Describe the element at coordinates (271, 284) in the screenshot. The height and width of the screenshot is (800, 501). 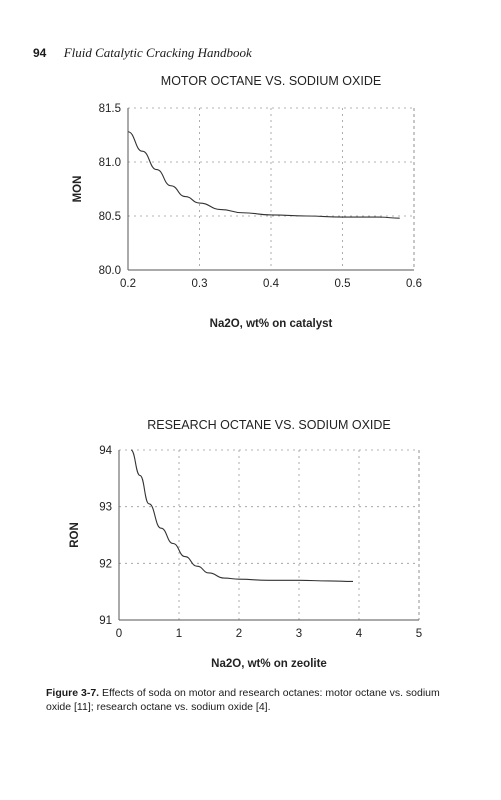
I see `x-tick-label: 0.4` at that location.